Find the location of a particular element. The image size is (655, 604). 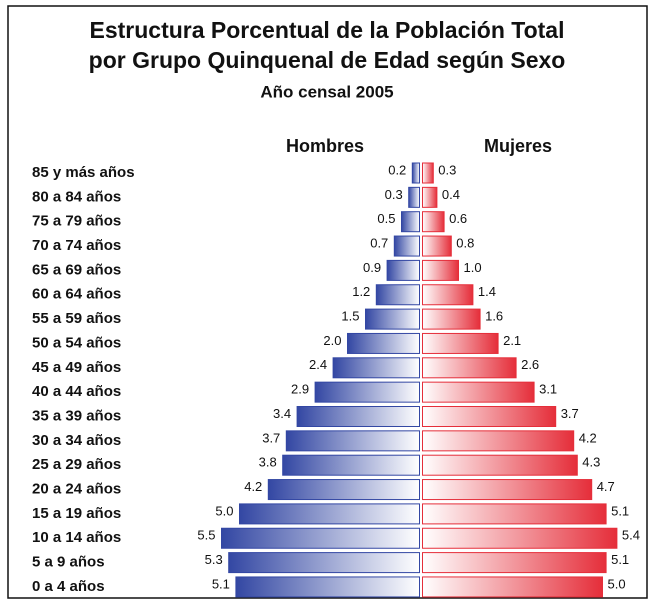

value-label: 1.5 is located at coordinates (350, 316).